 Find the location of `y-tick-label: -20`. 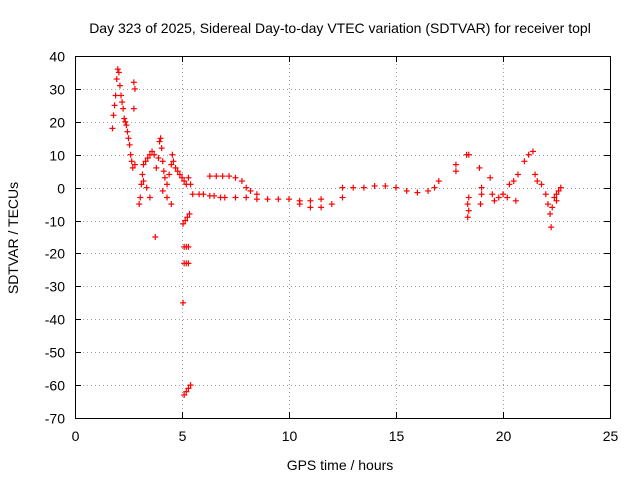

y-tick-label: -20 is located at coordinates (55, 254).